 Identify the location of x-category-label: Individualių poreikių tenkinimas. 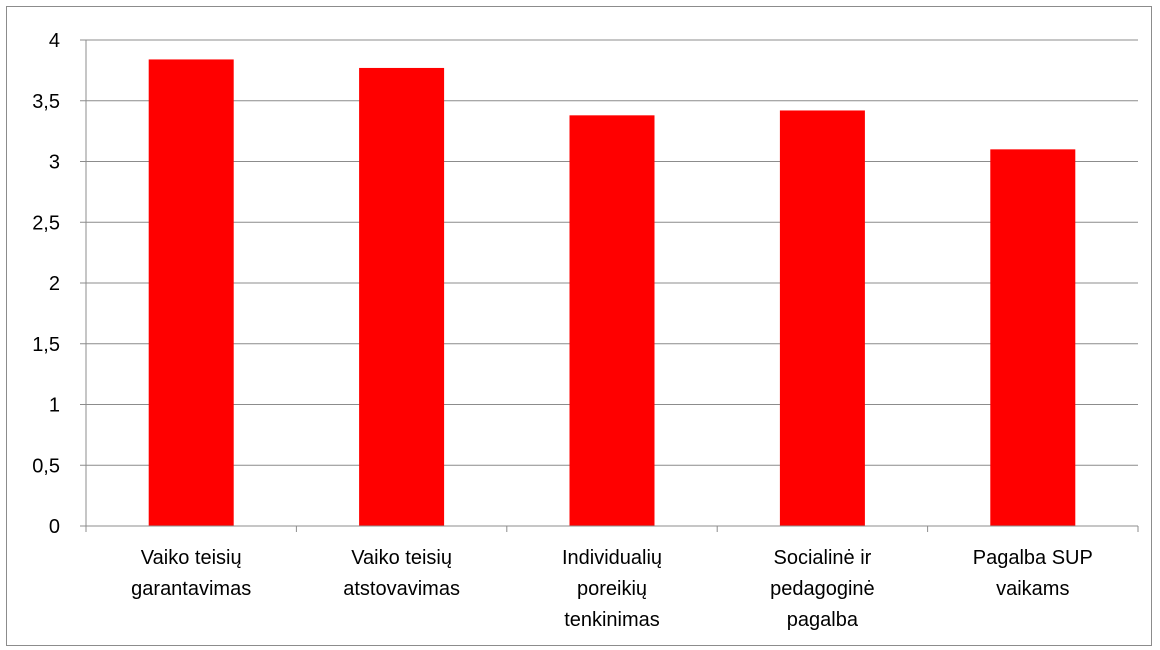
(612, 589).